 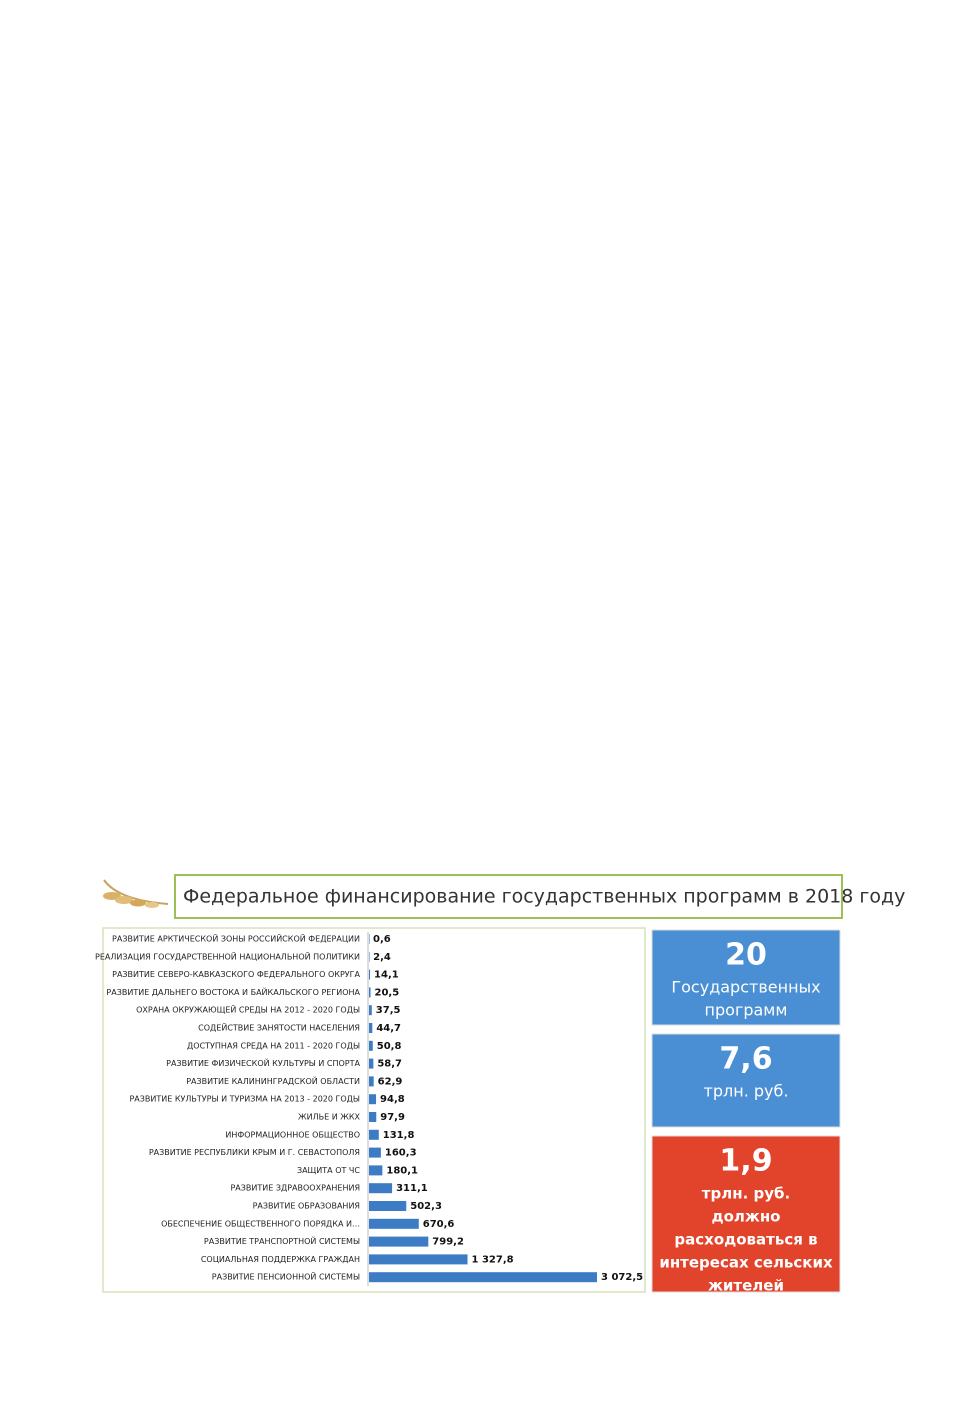 I want to click on category-label: РАЗВИТИЕ ОБРАЗОВАНИЯ, so click(x=306, y=1206).